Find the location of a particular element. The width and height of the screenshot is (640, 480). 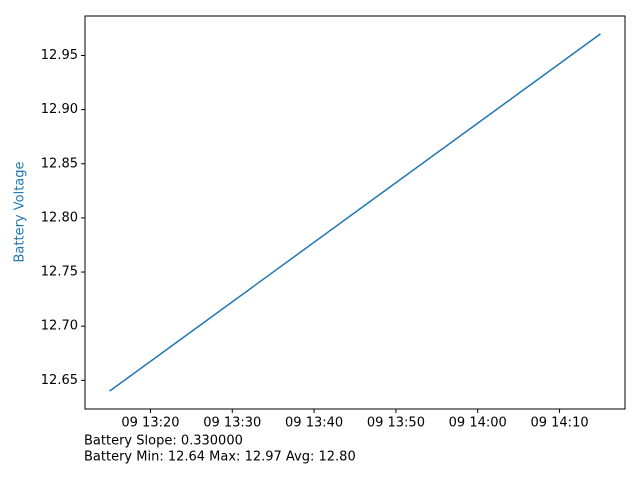

x-tick-label: 09 14:10 is located at coordinates (559, 423).